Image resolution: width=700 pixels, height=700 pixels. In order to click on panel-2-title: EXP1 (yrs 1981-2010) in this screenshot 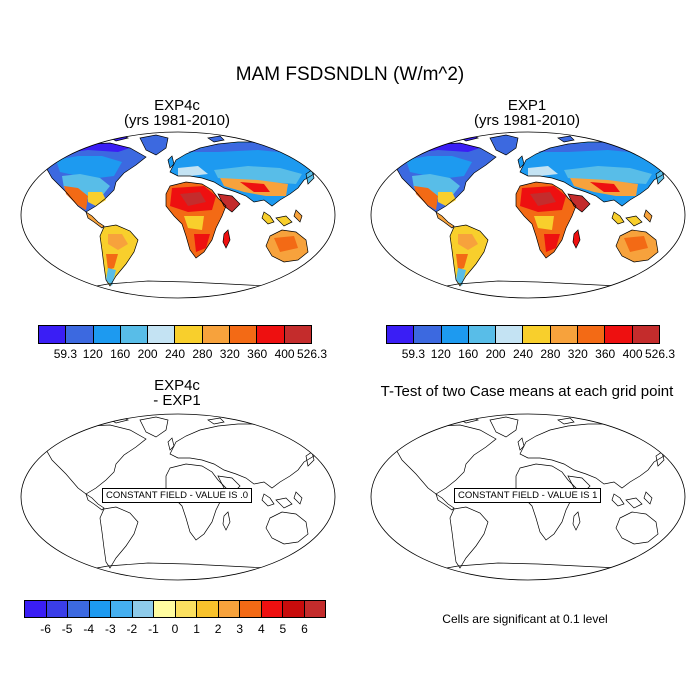, I will do `click(527, 113)`.